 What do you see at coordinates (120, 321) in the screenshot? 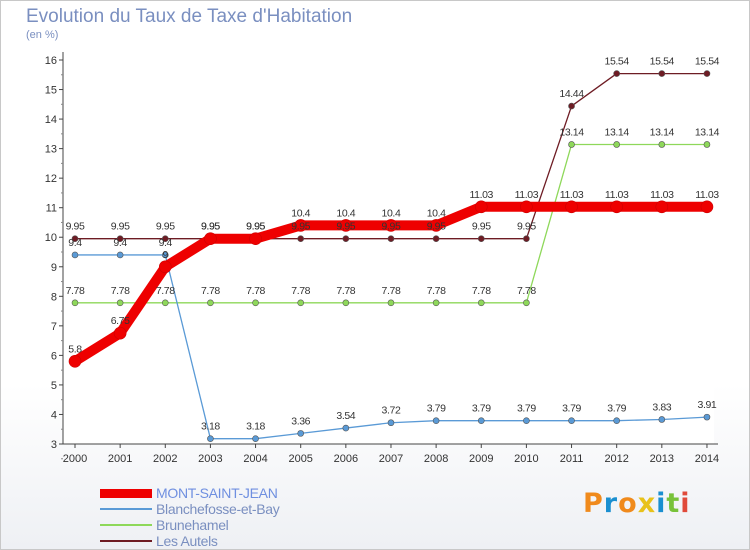
I see `data-label: 6.75` at bounding box center [120, 321].